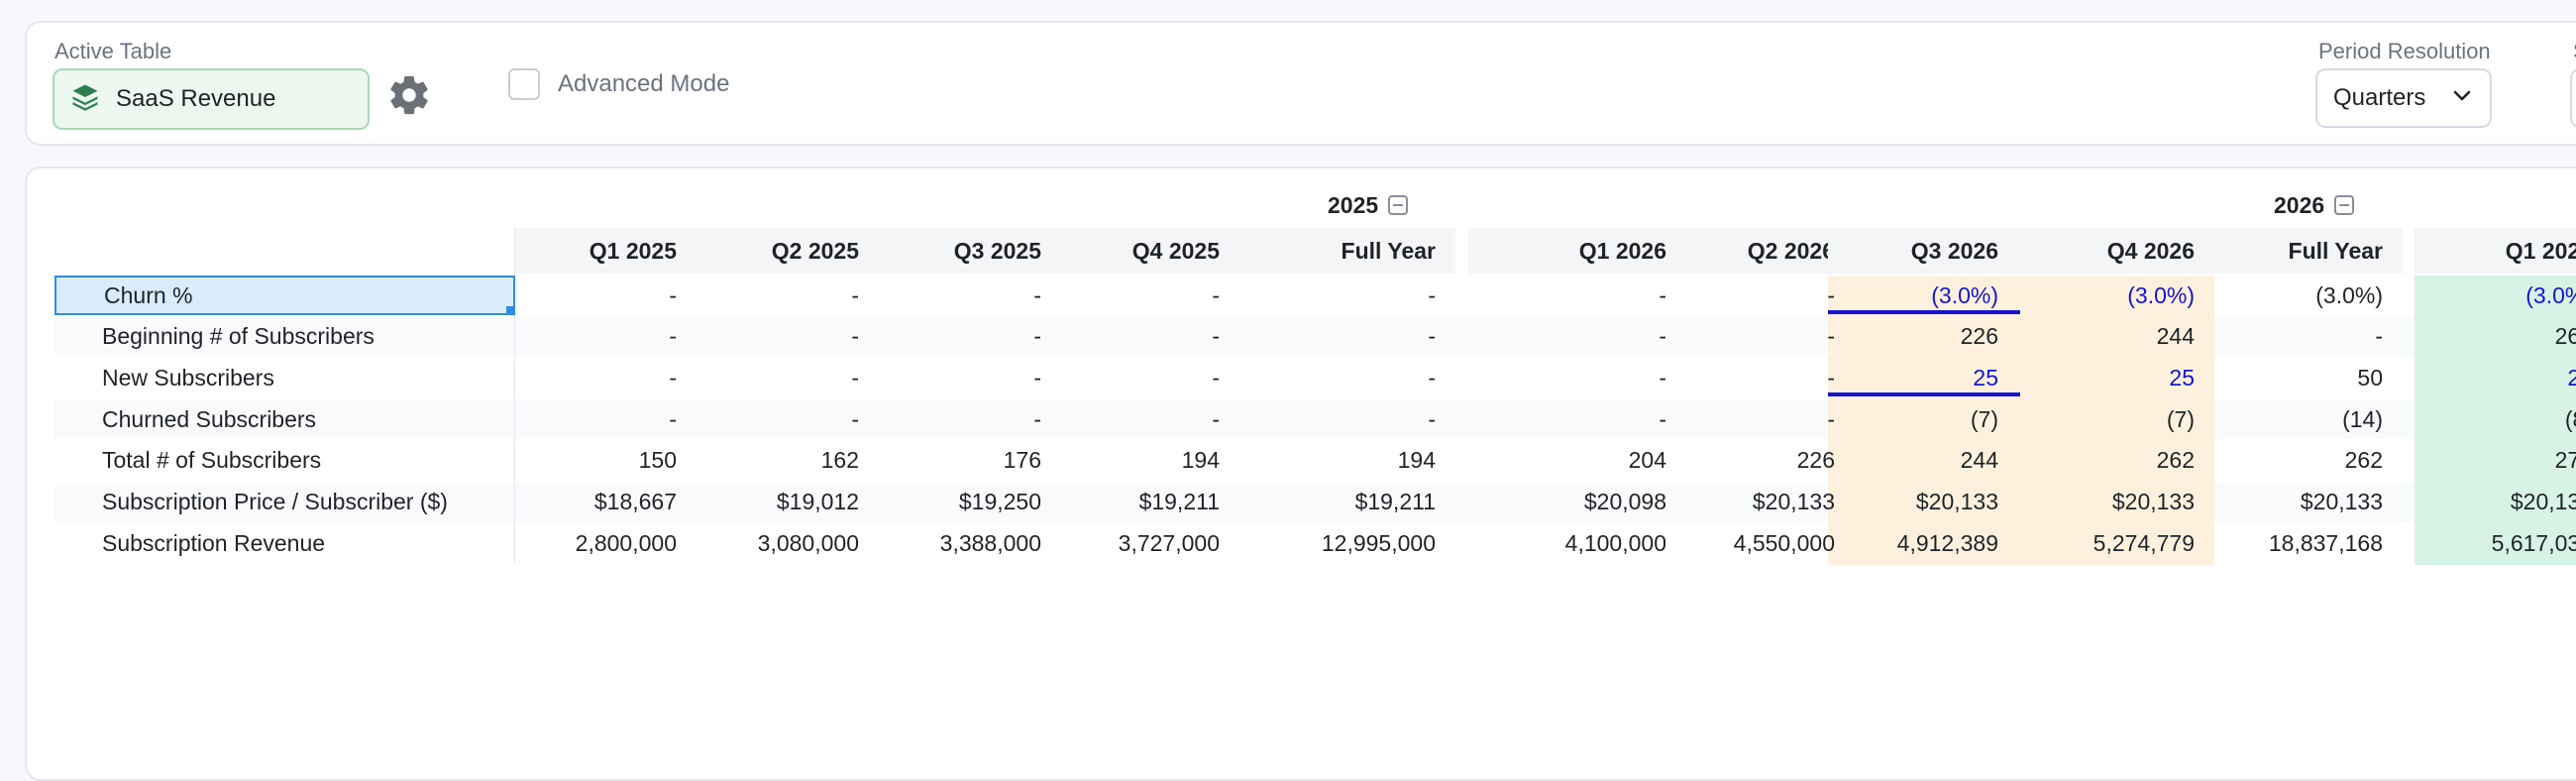 The width and height of the screenshot is (2576, 781). Describe the element at coordinates (605, 251) in the screenshot. I see `column-header: Q1 2025` at that location.